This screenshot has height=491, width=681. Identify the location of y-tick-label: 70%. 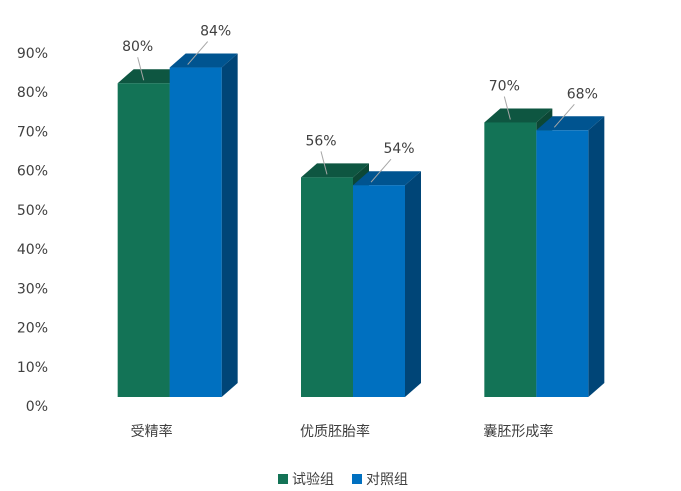
(32, 132).